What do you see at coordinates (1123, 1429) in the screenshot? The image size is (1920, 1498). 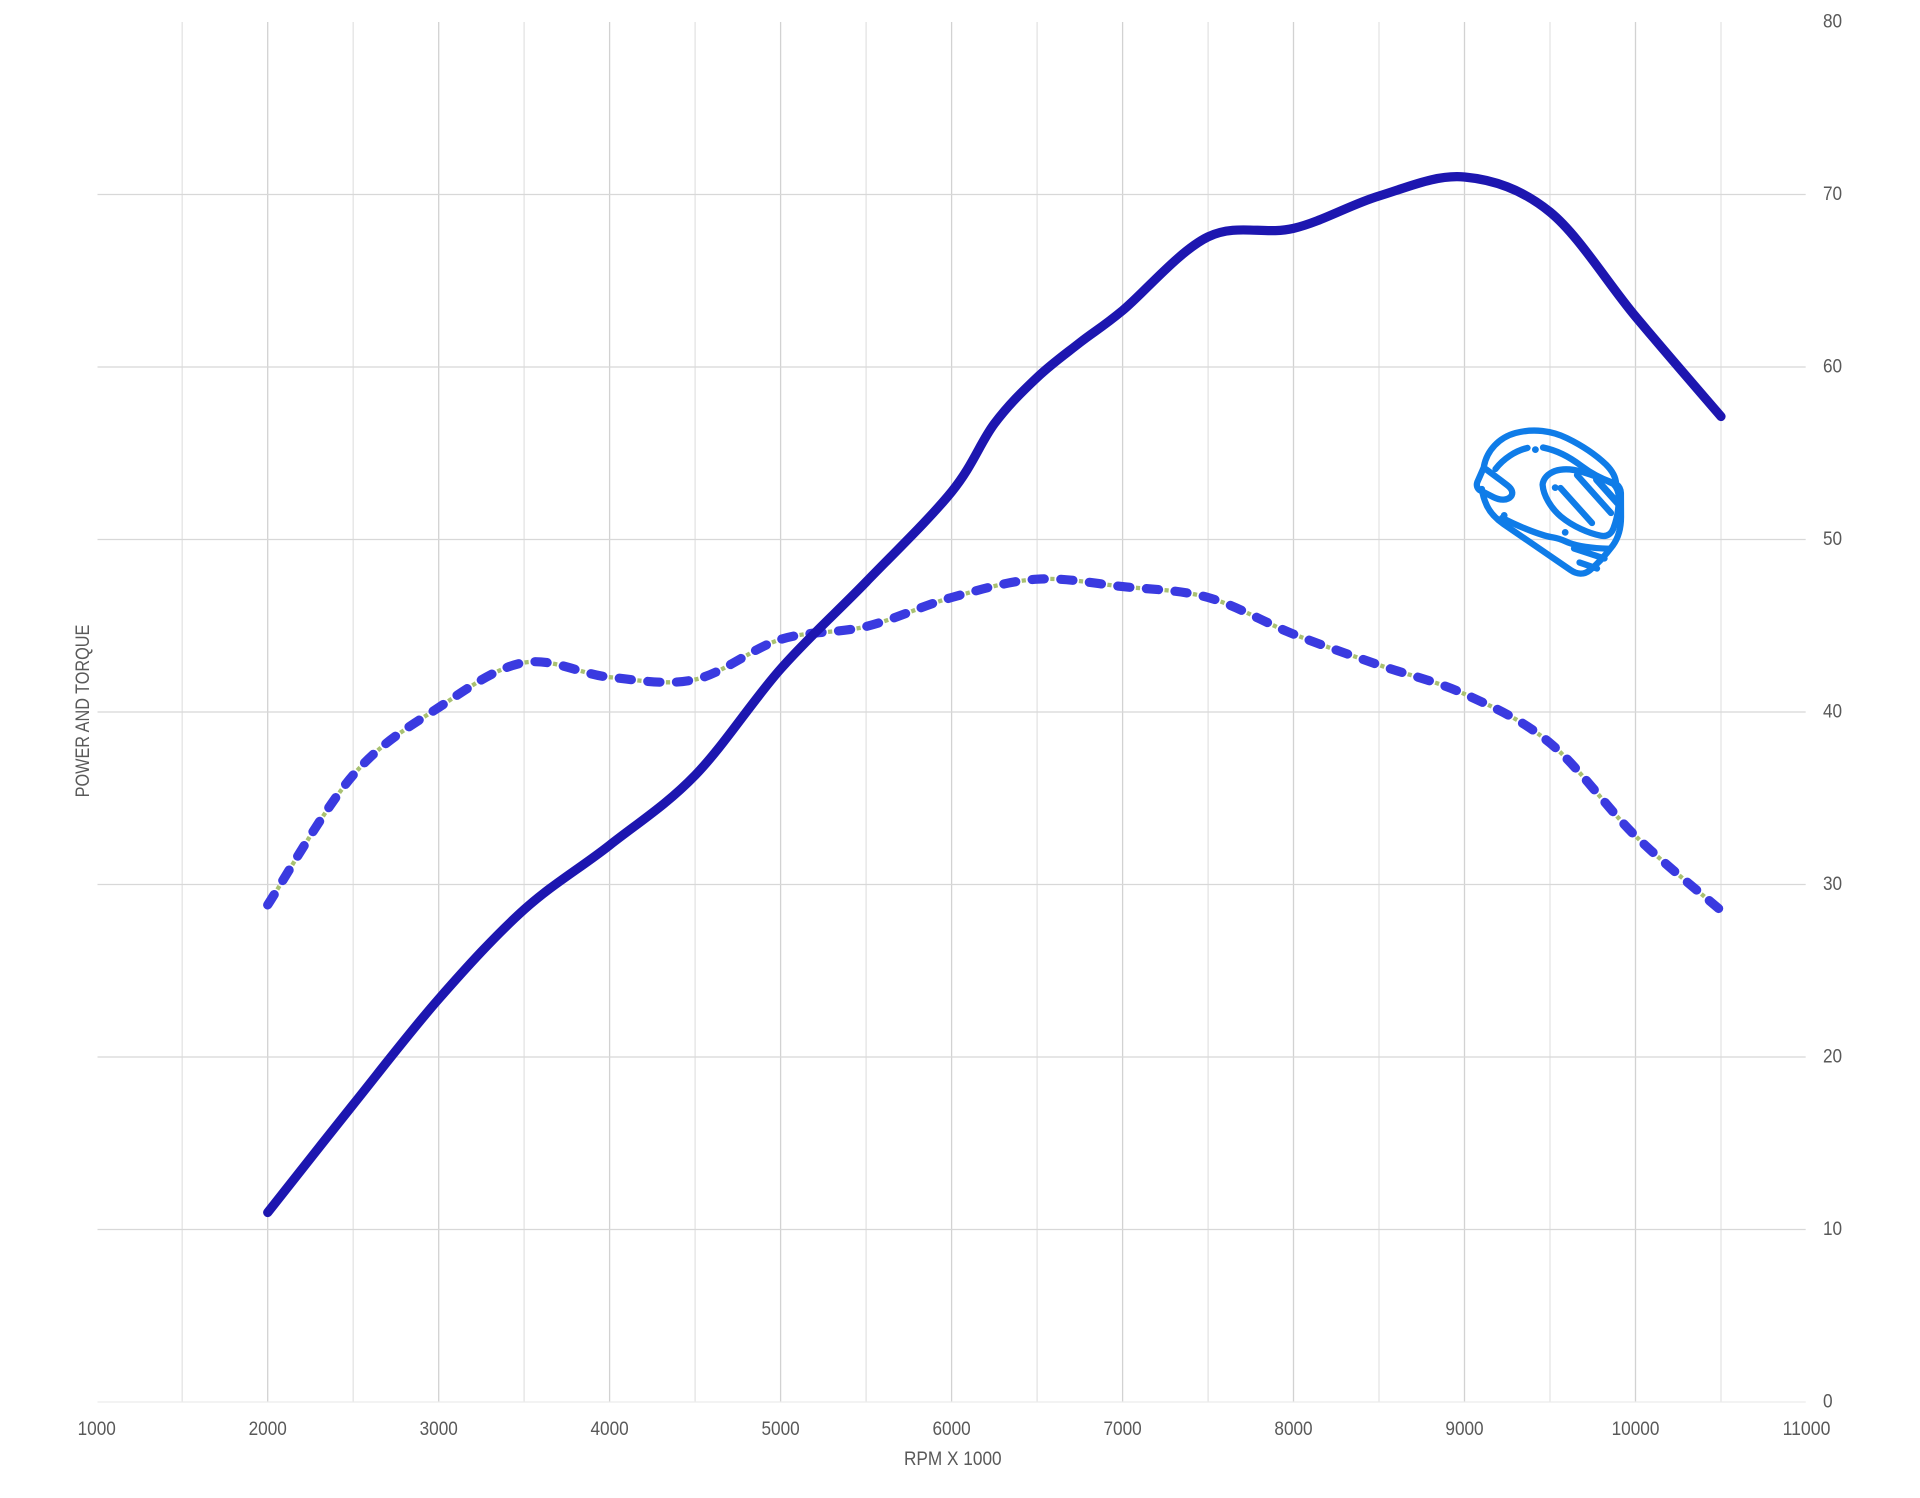 I see `svg-text: 7000` at bounding box center [1123, 1429].